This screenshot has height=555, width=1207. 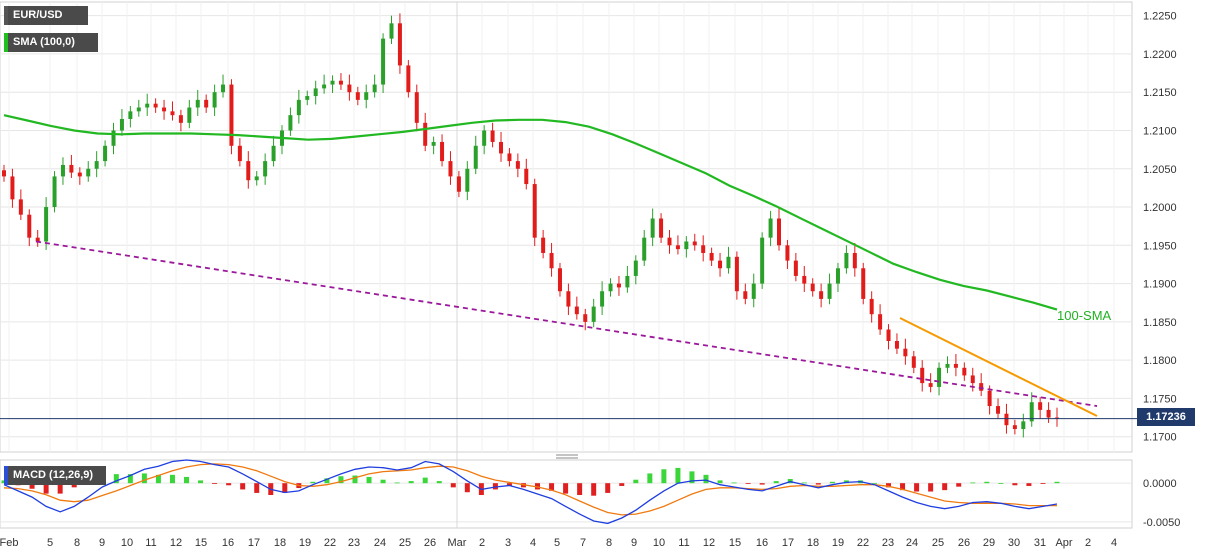 What do you see at coordinates (1160, 399) in the screenshot?
I see `price-tick-label: 1.1750` at bounding box center [1160, 399].